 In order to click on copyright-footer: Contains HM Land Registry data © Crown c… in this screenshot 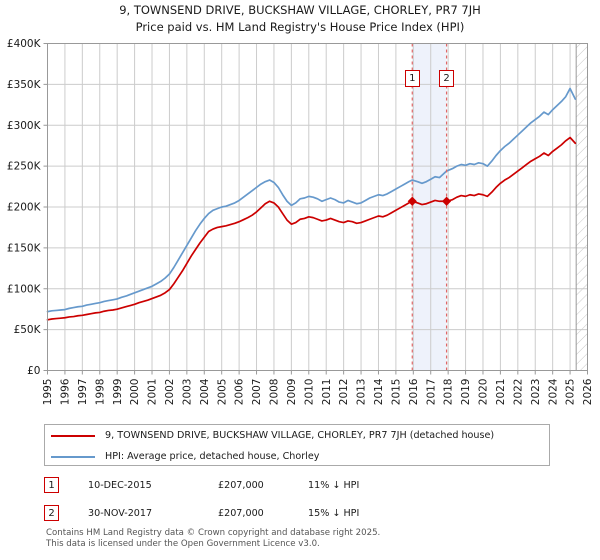, I will do `click(316, 538)`.